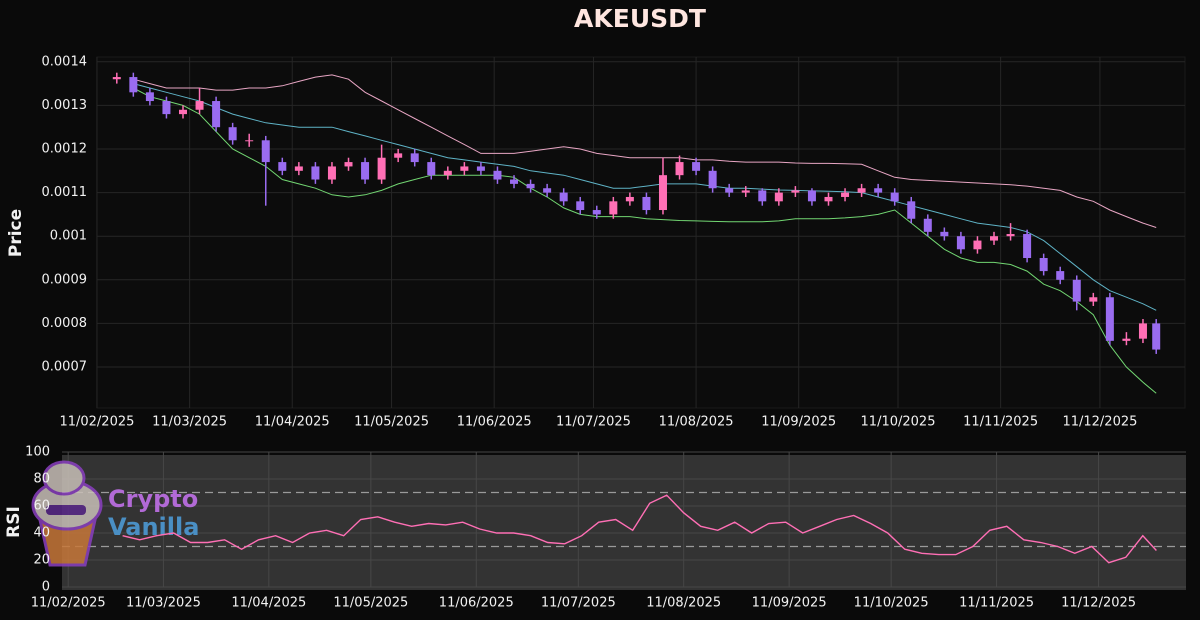  I want to click on logo-glasses, so click(66, 510).